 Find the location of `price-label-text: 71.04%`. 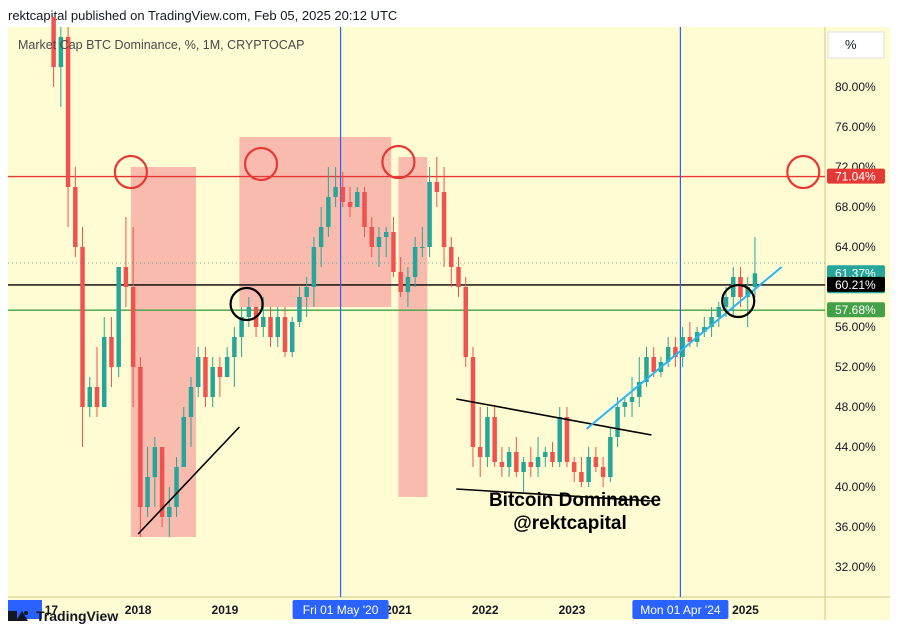

price-label-text: 71.04% is located at coordinates (855, 177).